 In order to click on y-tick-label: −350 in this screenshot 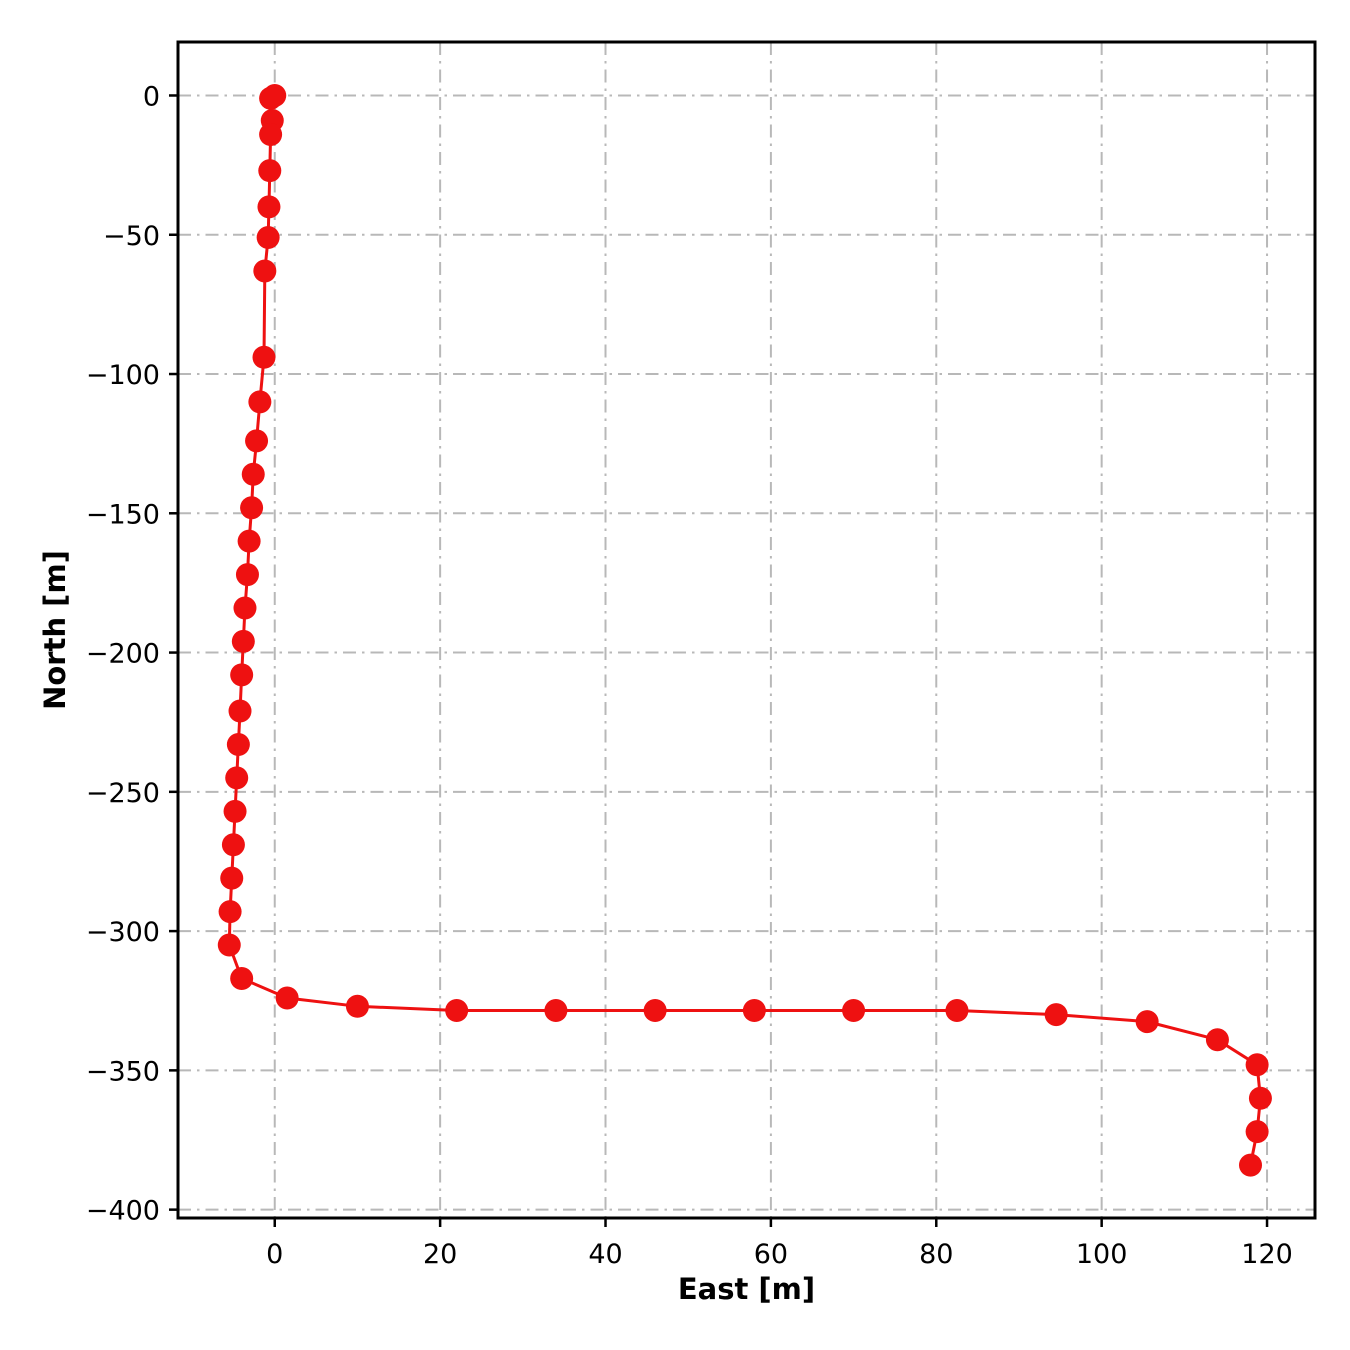, I will do `click(123, 1071)`.